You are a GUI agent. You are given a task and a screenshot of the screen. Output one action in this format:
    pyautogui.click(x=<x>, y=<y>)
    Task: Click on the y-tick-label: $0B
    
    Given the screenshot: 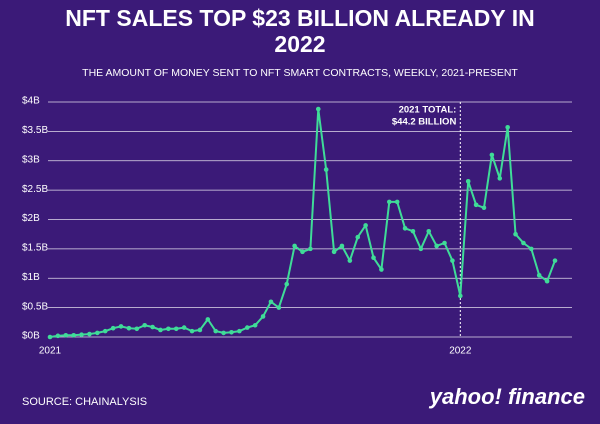 What is the action you would take?
    pyautogui.click(x=31, y=336)
    